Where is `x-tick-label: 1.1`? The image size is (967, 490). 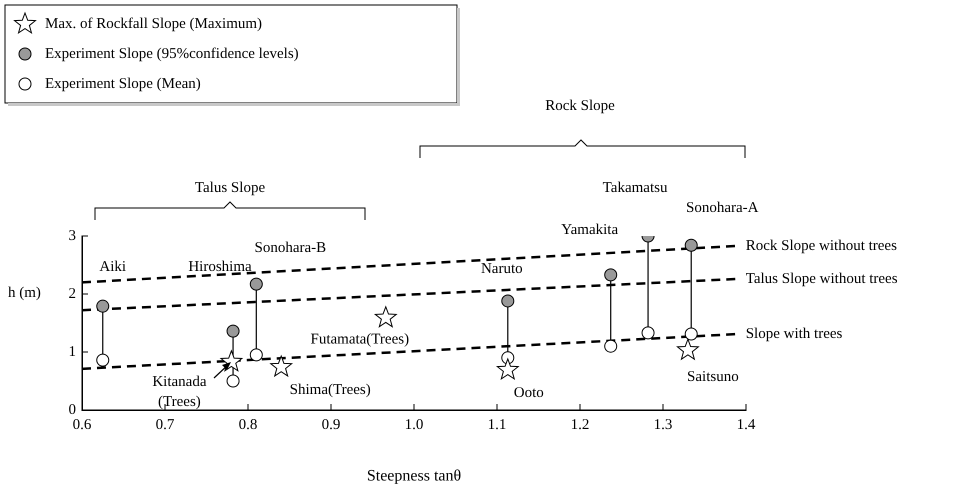 x-tick-label: 1.1 is located at coordinates (497, 424).